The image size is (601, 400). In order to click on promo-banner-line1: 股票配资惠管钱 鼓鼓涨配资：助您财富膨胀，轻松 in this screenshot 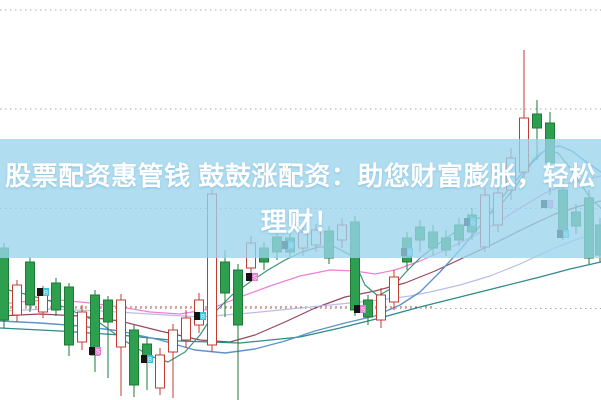, I will do `click(300, 175)`.